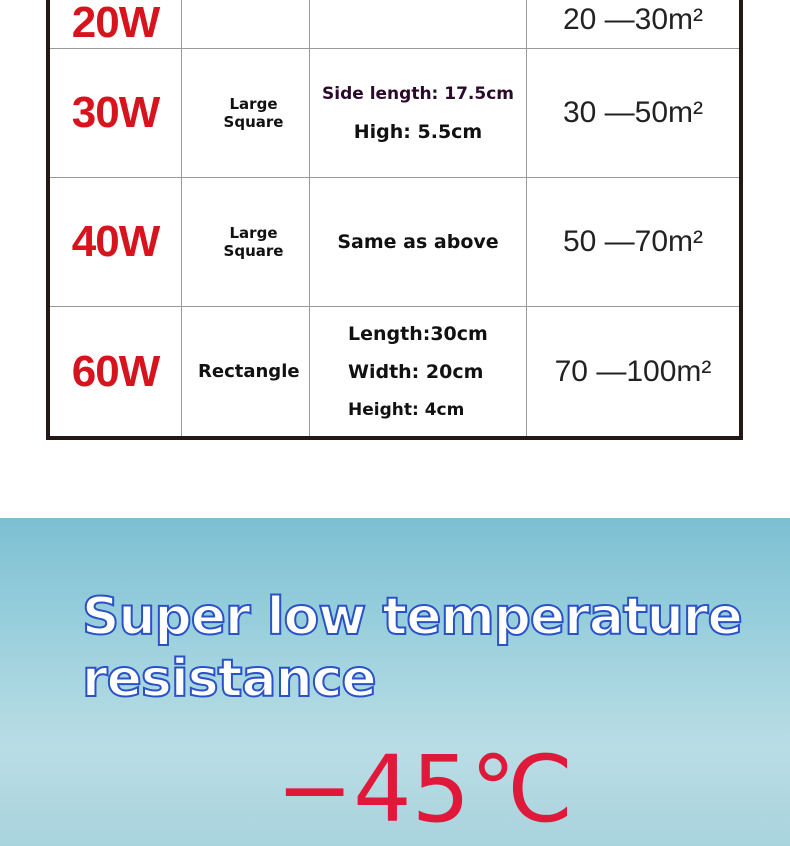  What do you see at coordinates (418, 132) in the screenshot?
I see `size-line: High: 5.5cm` at bounding box center [418, 132].